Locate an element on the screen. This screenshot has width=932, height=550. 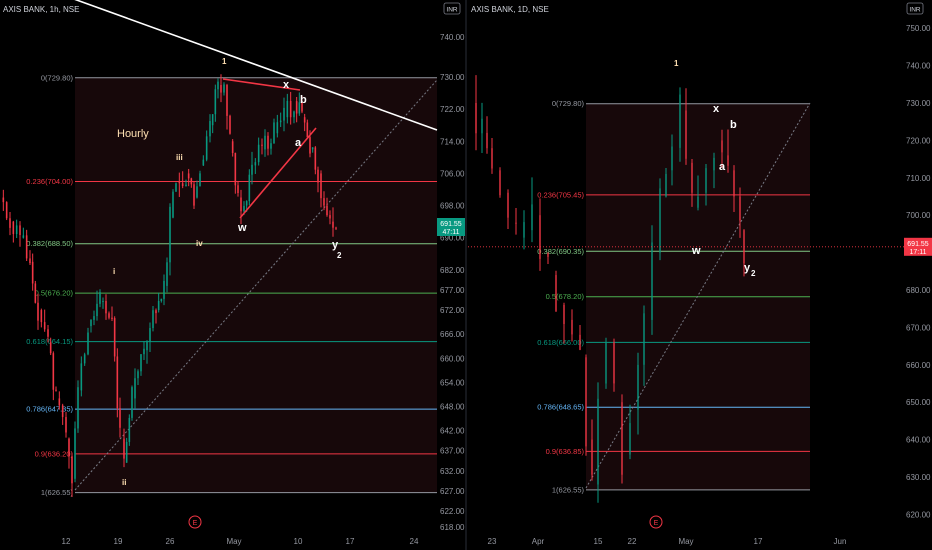
left-chart-title: AXIS BANK, 1h, NSE is located at coordinates (41, 9).